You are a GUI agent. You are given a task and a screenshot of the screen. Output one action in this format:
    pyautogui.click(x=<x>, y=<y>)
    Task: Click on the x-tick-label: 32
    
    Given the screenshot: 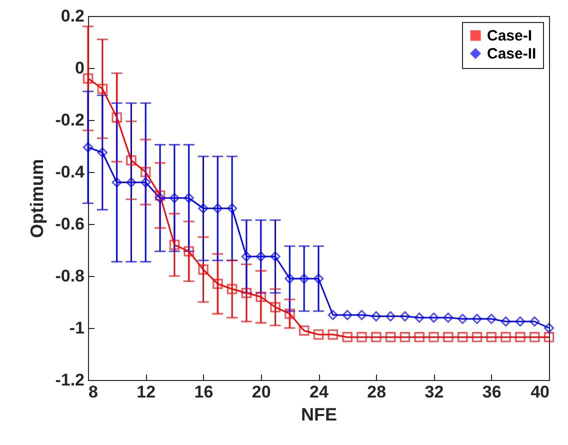 What is the action you would take?
    pyautogui.click(x=434, y=392)
    